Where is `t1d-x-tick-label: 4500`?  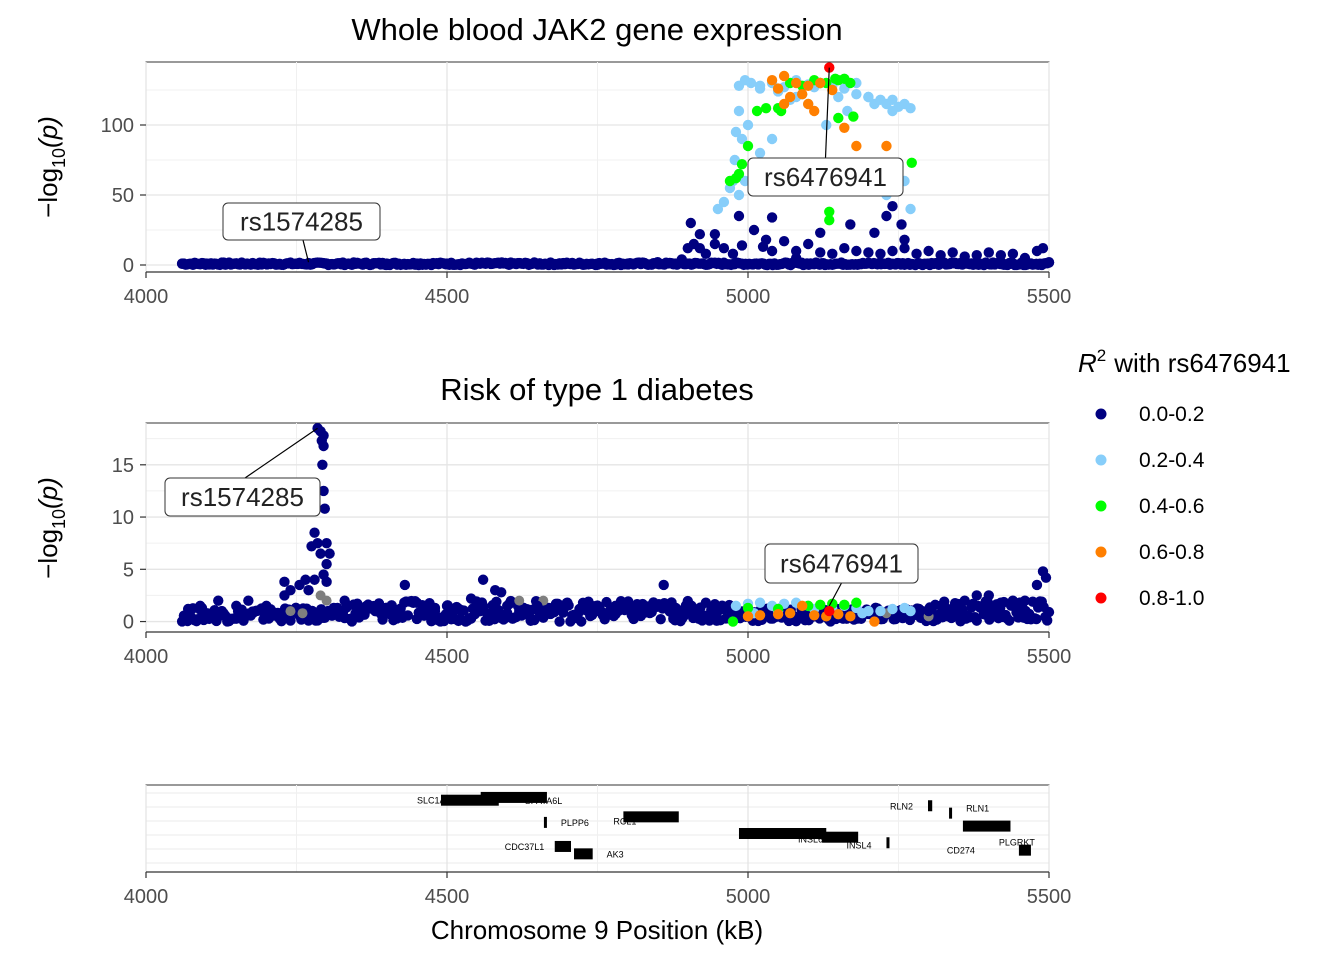 t1d-x-tick-label: 4500 is located at coordinates (447, 657).